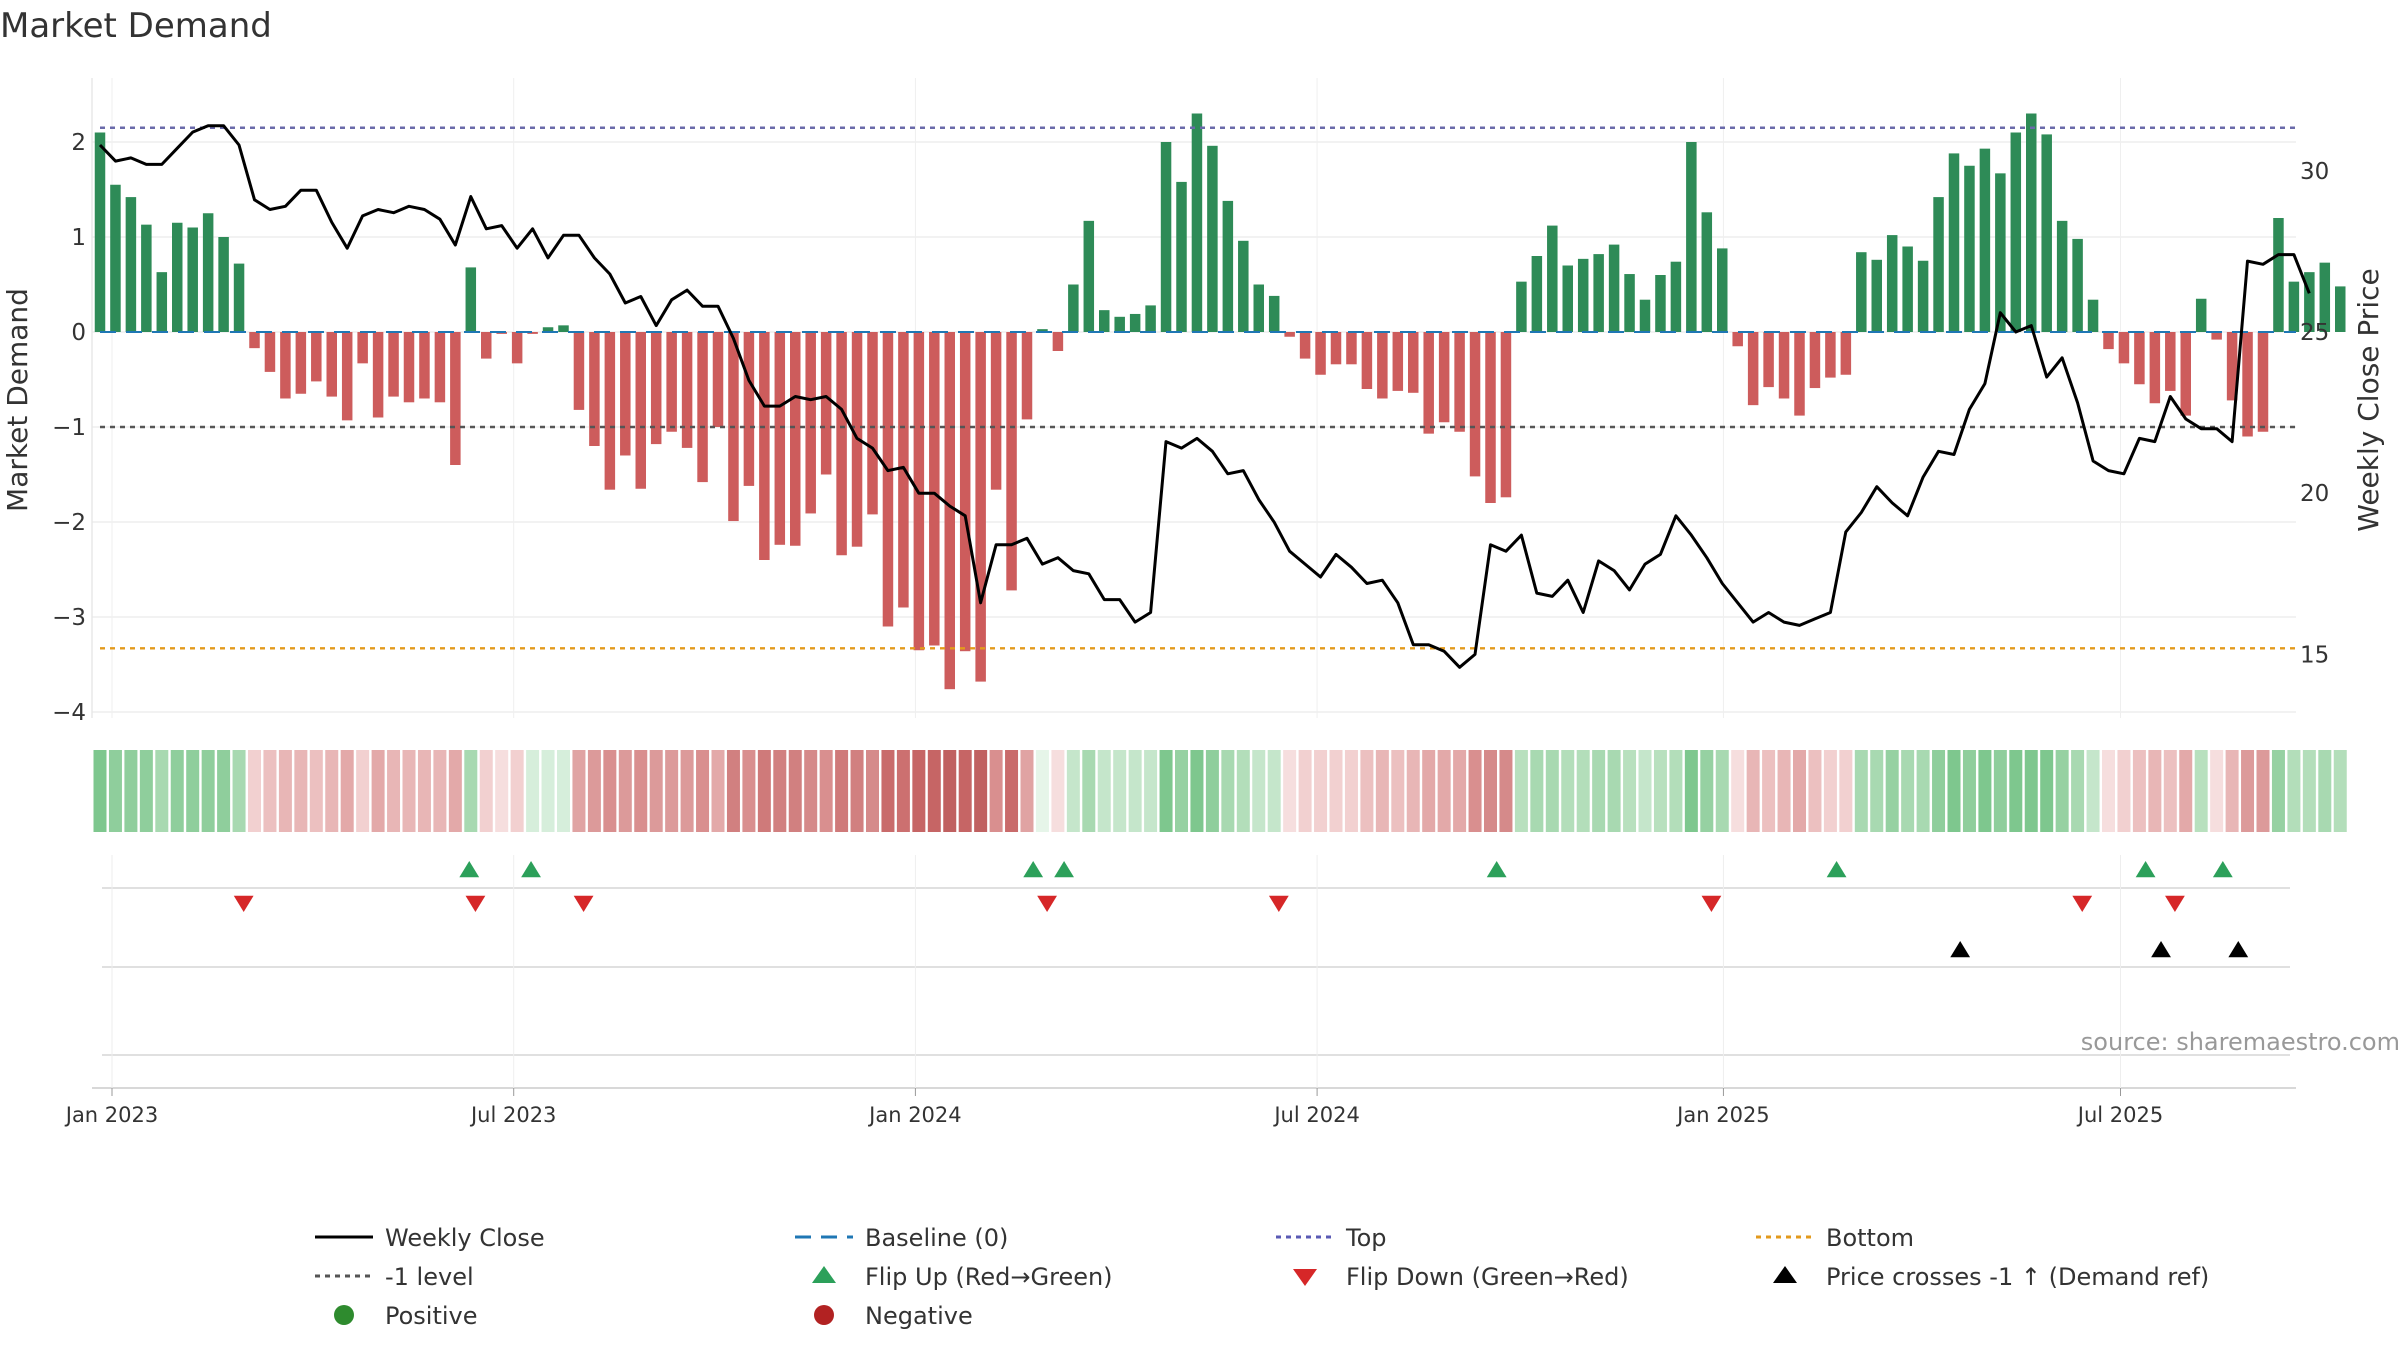 The image size is (2400, 1350). I want to click on flip-up-marker, so click(2222, 869).